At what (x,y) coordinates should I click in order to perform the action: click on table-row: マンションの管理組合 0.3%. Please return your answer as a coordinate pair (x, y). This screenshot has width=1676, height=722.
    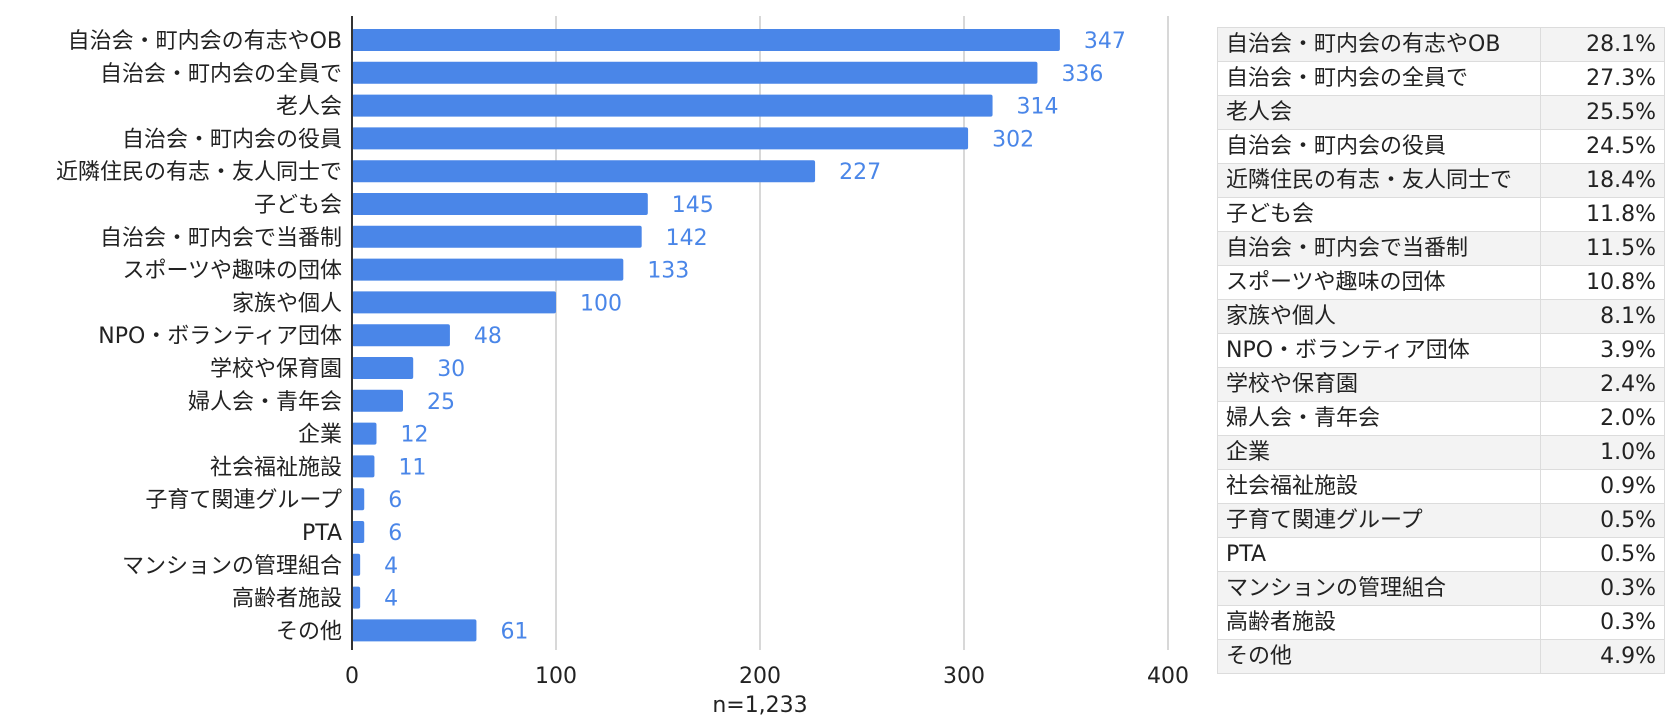
    Looking at the image, I should click on (1441, 588).